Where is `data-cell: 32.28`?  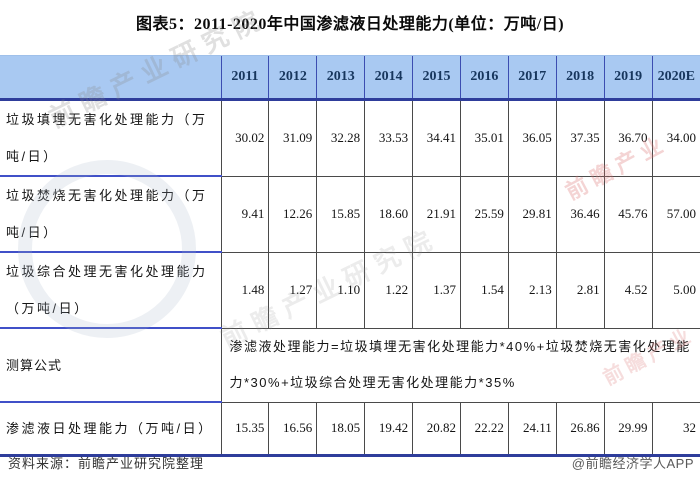
data-cell: 32.28 is located at coordinates (341, 138).